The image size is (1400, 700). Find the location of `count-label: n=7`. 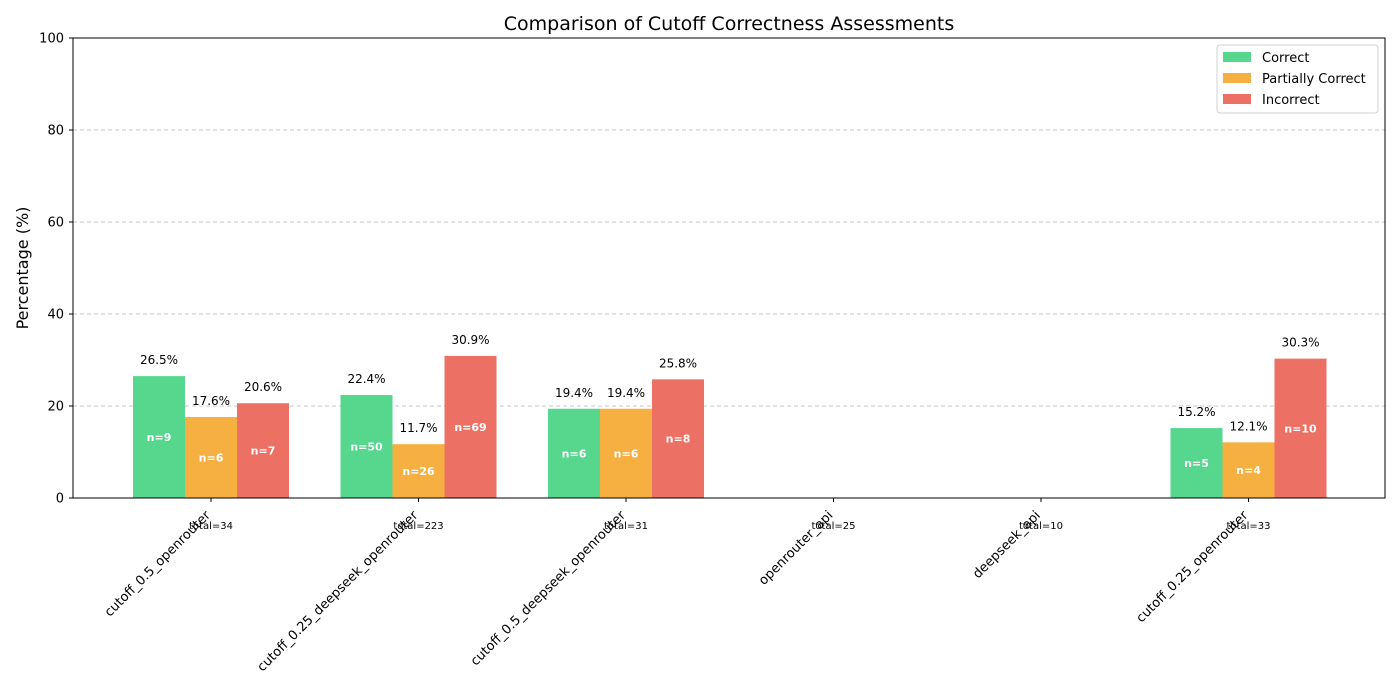

count-label: n=7 is located at coordinates (263, 451).